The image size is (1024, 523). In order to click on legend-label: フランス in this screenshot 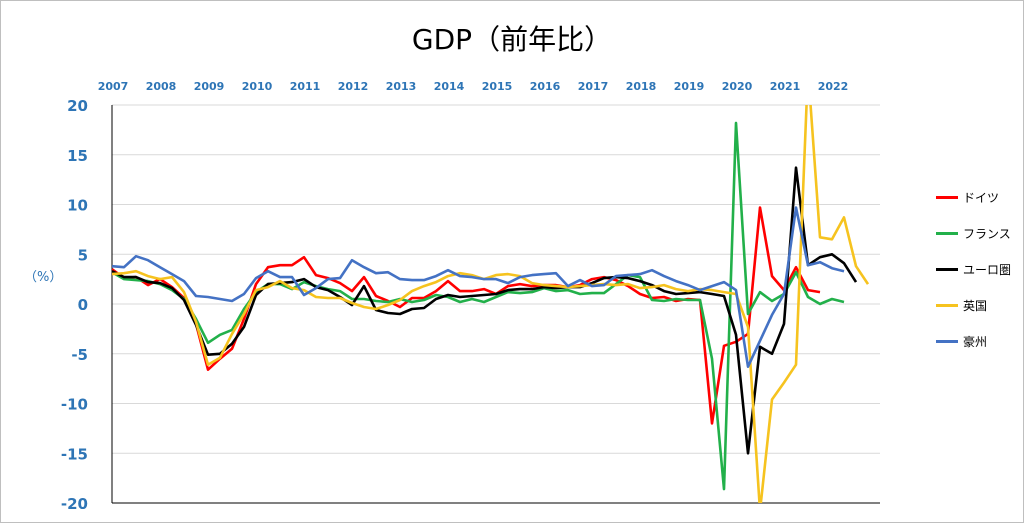, I will do `click(987, 233)`.